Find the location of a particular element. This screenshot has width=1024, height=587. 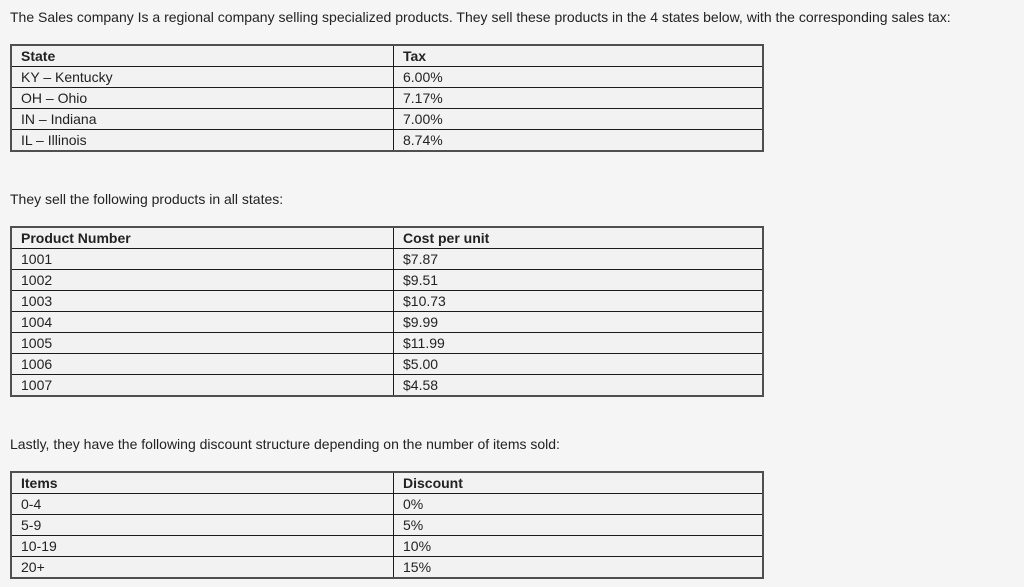

table-cell: 5% is located at coordinates (578, 525).